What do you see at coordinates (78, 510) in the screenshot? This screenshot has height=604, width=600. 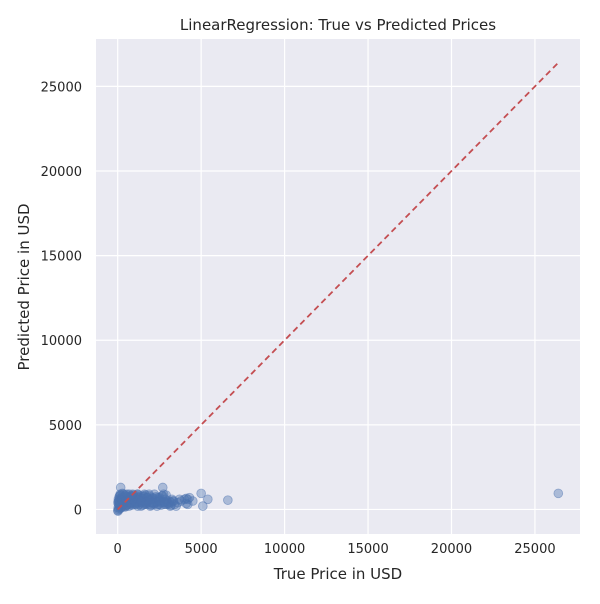 I see `y-tick-label: 0` at bounding box center [78, 510].